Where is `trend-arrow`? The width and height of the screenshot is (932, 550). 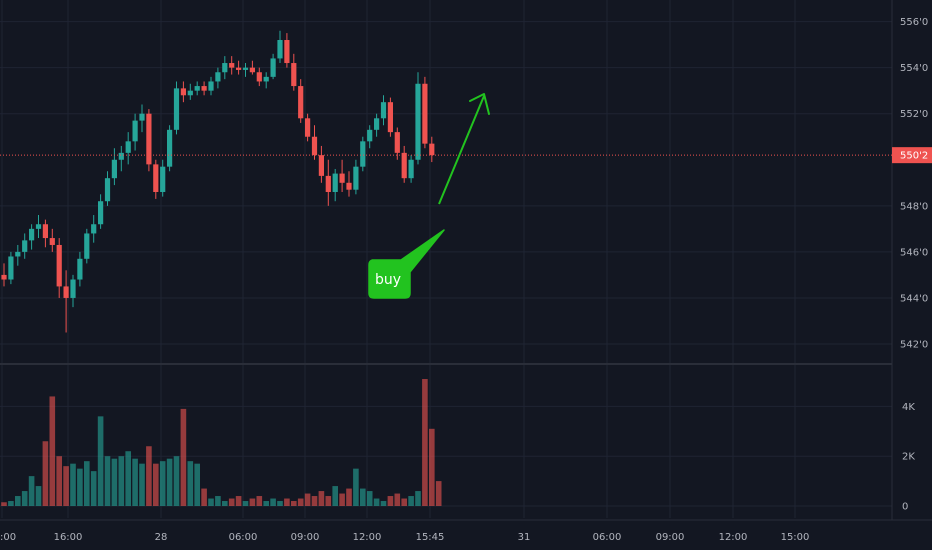
trend-arrow is located at coordinates (461, 150).